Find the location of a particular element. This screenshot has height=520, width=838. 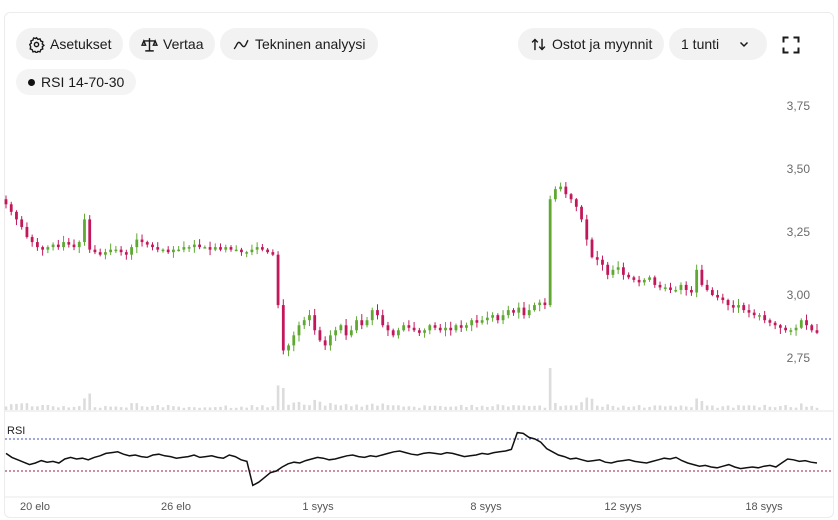

y-tick-label: 3,75 is located at coordinates (799, 106).